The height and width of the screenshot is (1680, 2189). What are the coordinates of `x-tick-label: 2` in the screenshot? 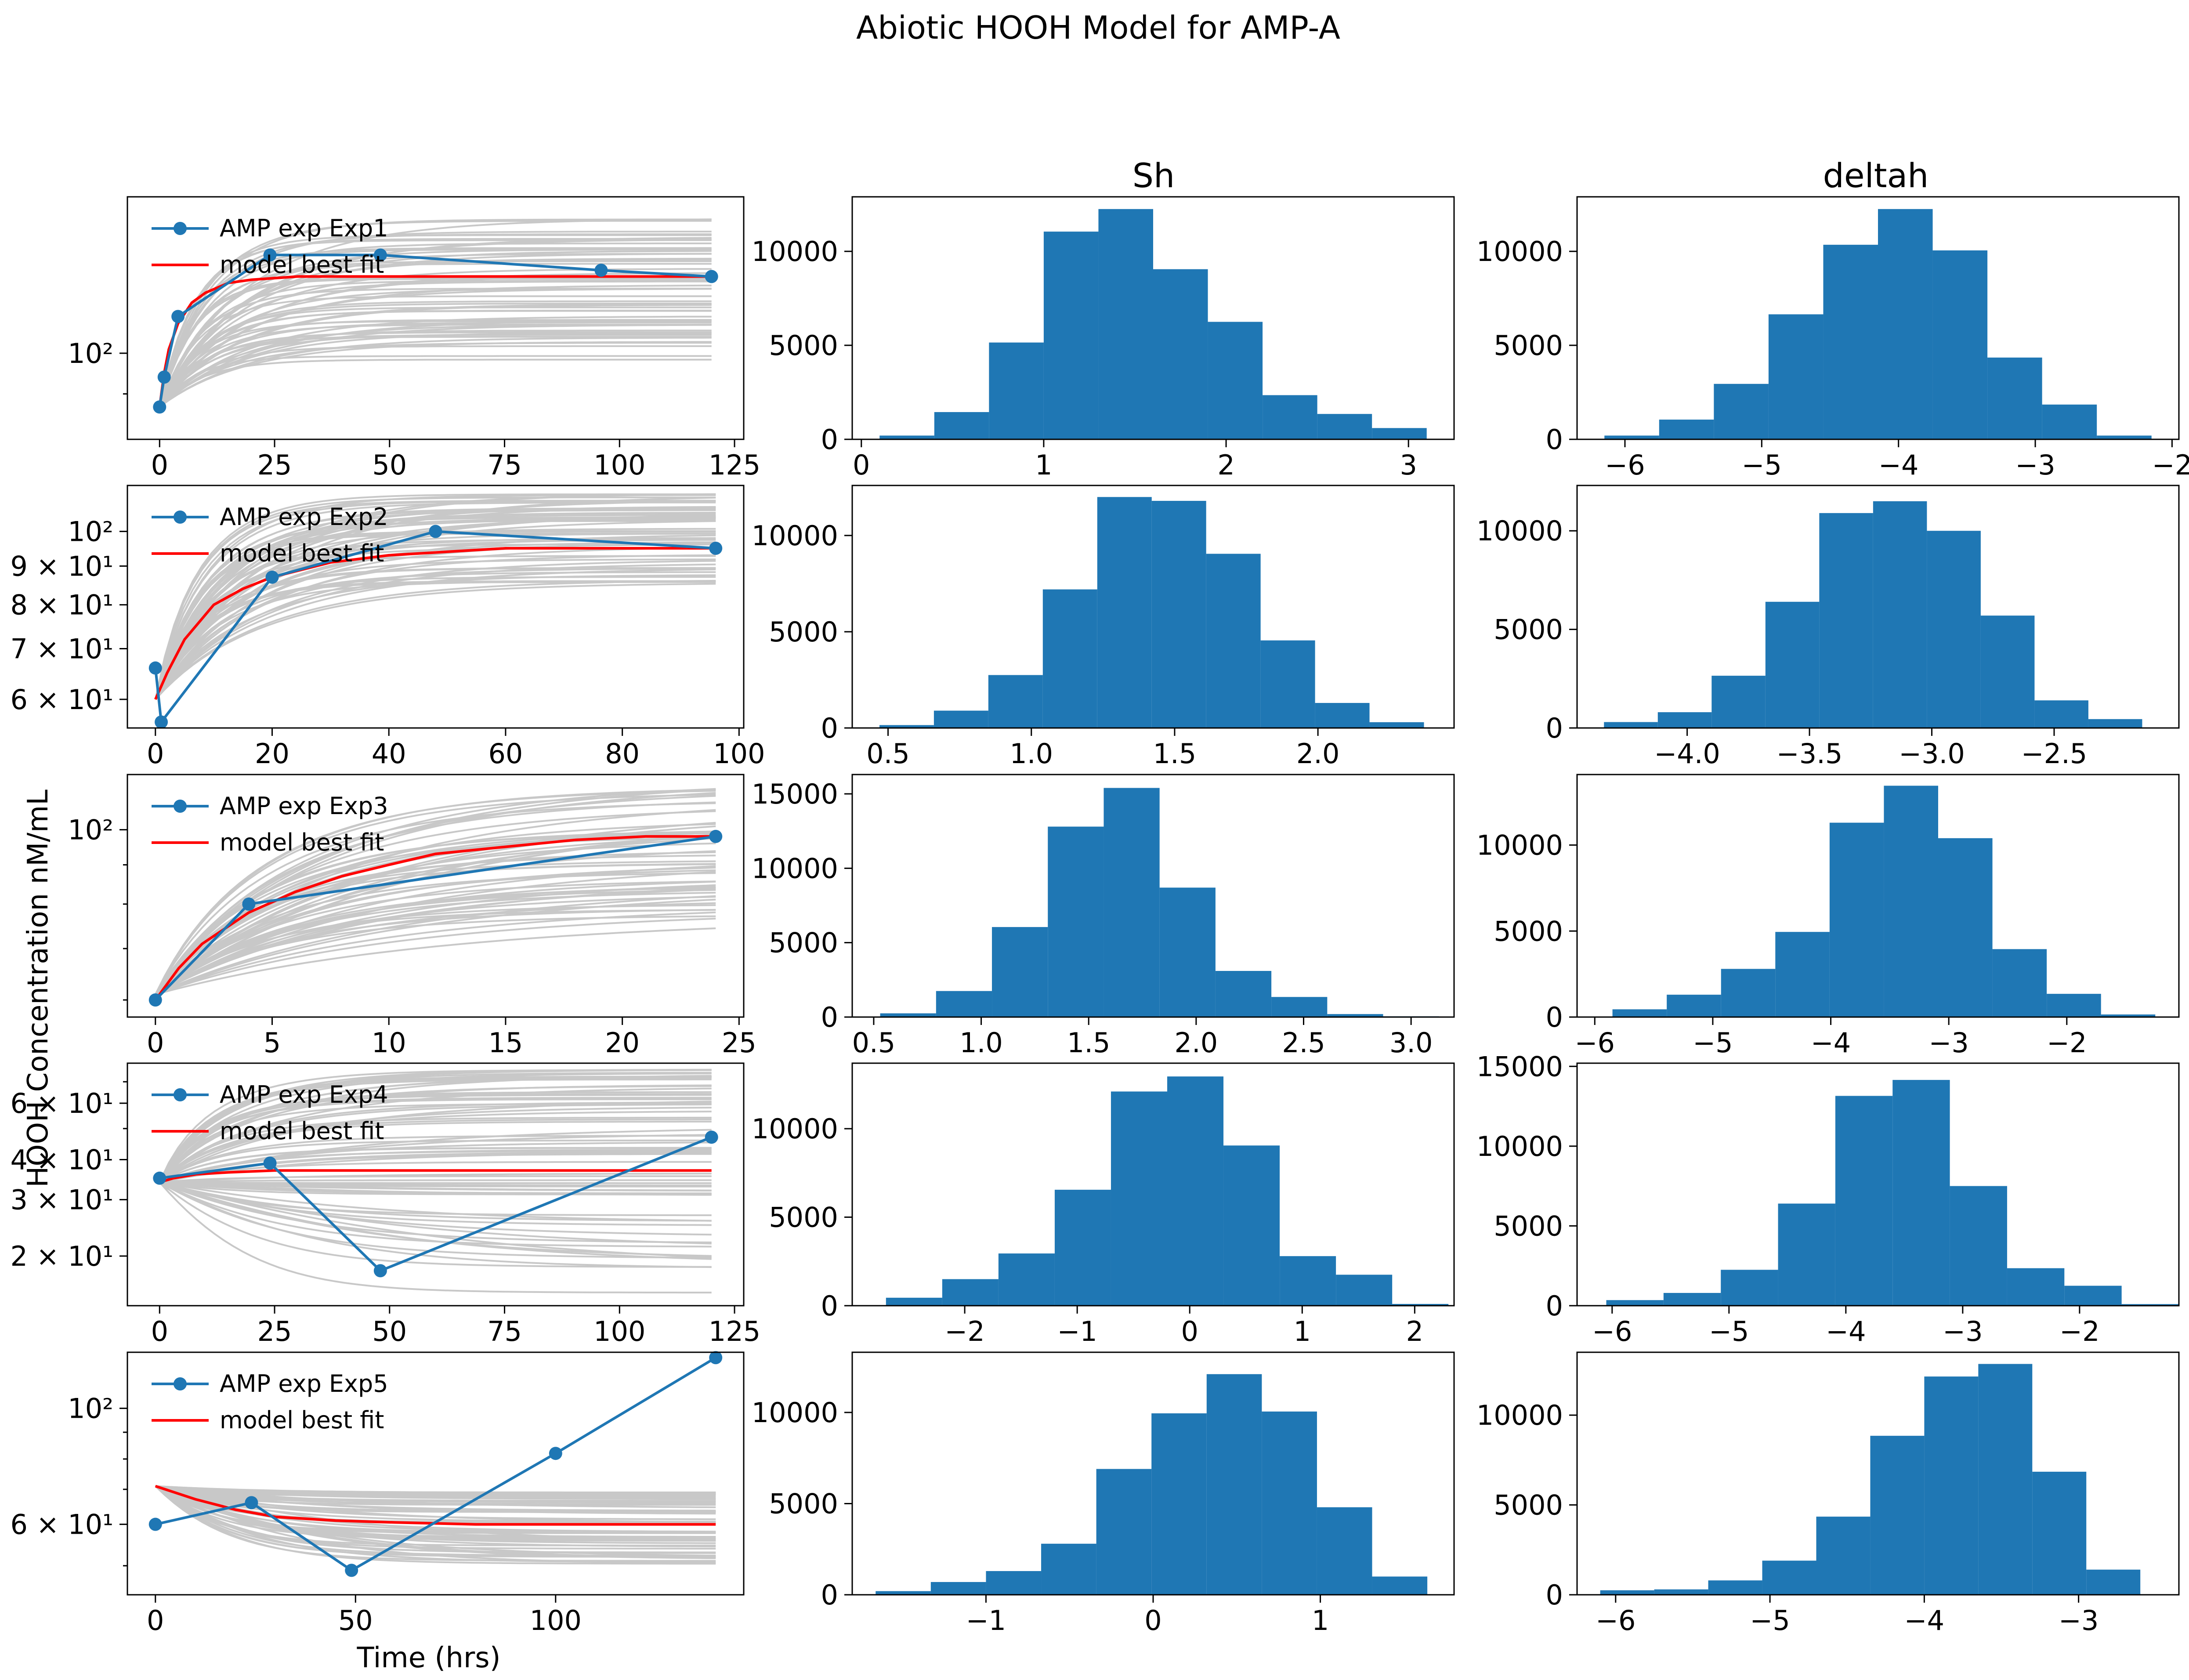 It's located at (1225, 465).